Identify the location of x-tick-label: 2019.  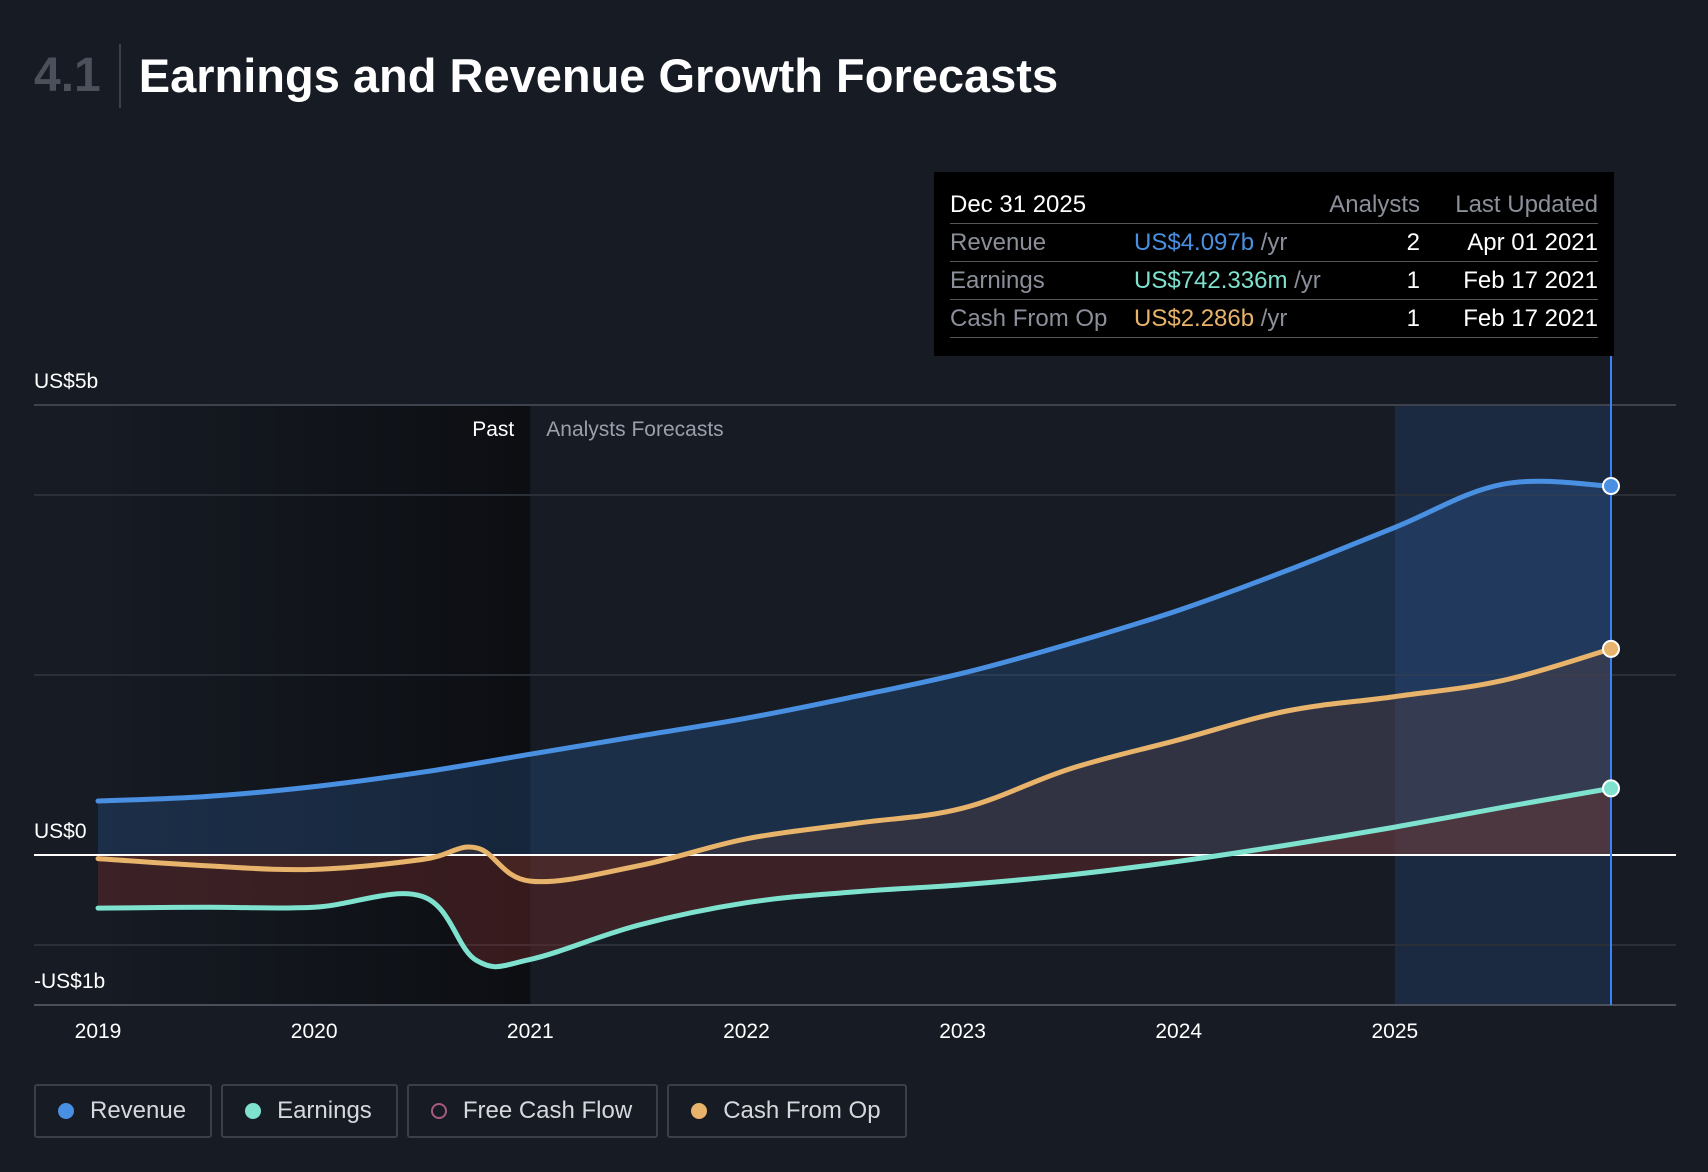
(98, 1031).